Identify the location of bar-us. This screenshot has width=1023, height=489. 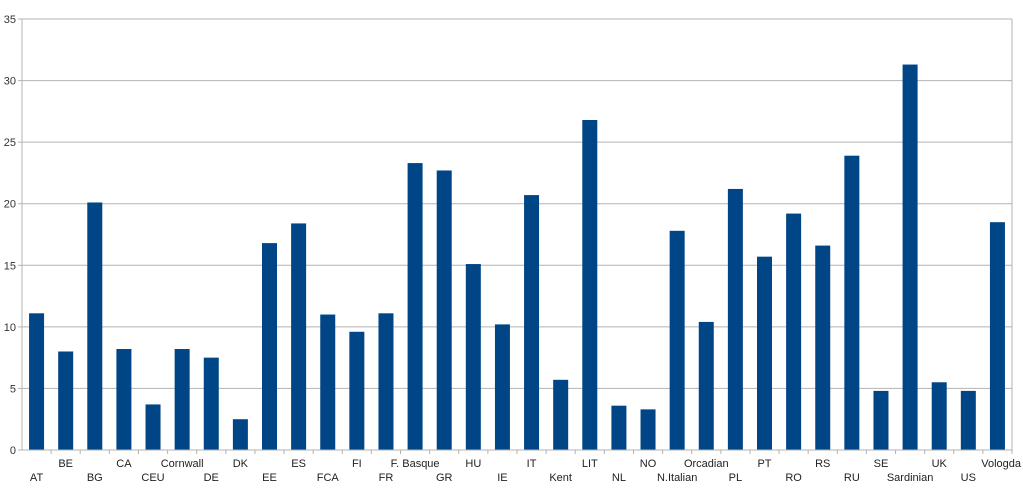
(968, 420).